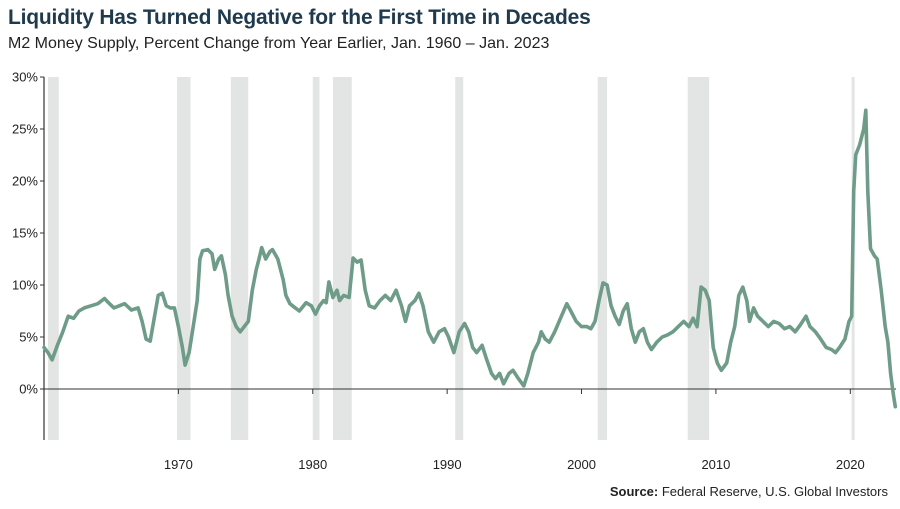  Describe the element at coordinates (447, 464) in the screenshot. I see `x-tick-label: 1990` at that location.